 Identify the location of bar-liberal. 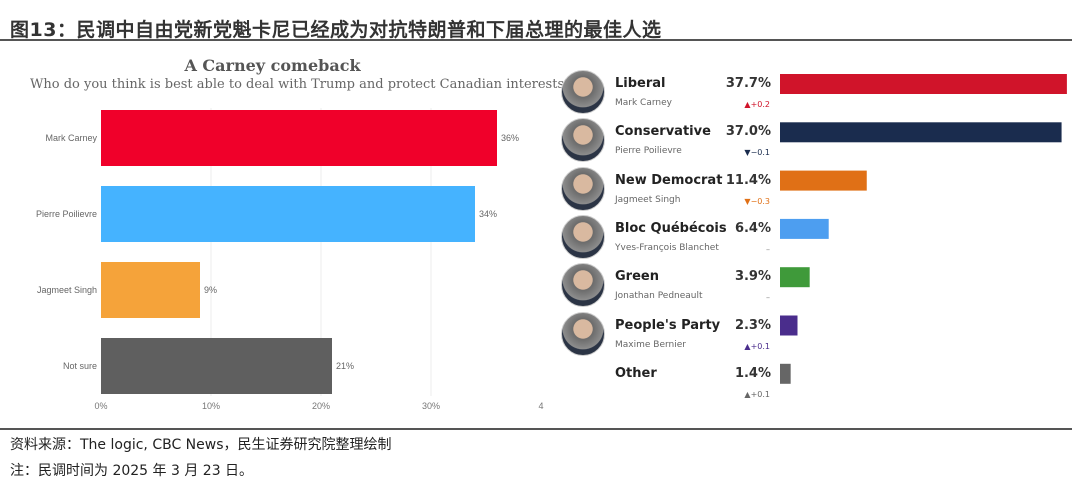
(923, 84).